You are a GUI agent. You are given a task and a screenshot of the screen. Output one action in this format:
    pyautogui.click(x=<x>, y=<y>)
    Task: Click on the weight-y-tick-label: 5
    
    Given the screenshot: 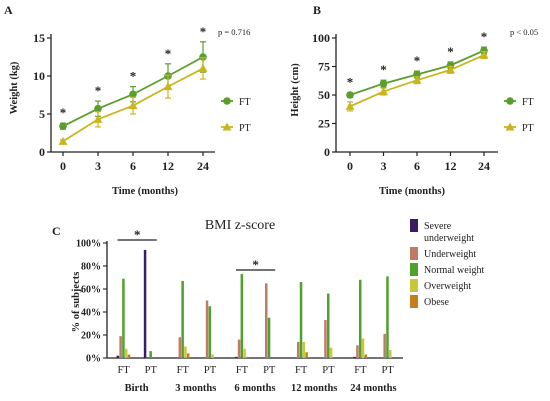 What is the action you would take?
    pyautogui.click(x=42, y=114)
    